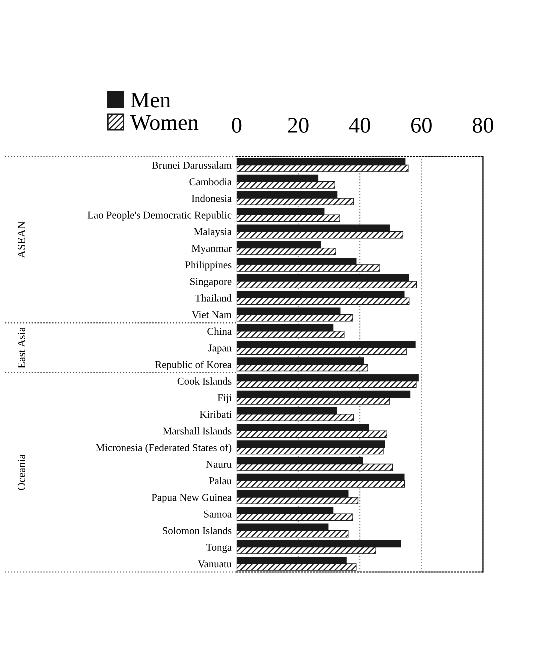 The image size is (551, 654). I want to click on y-tick-label: Kiribati, so click(216, 414).